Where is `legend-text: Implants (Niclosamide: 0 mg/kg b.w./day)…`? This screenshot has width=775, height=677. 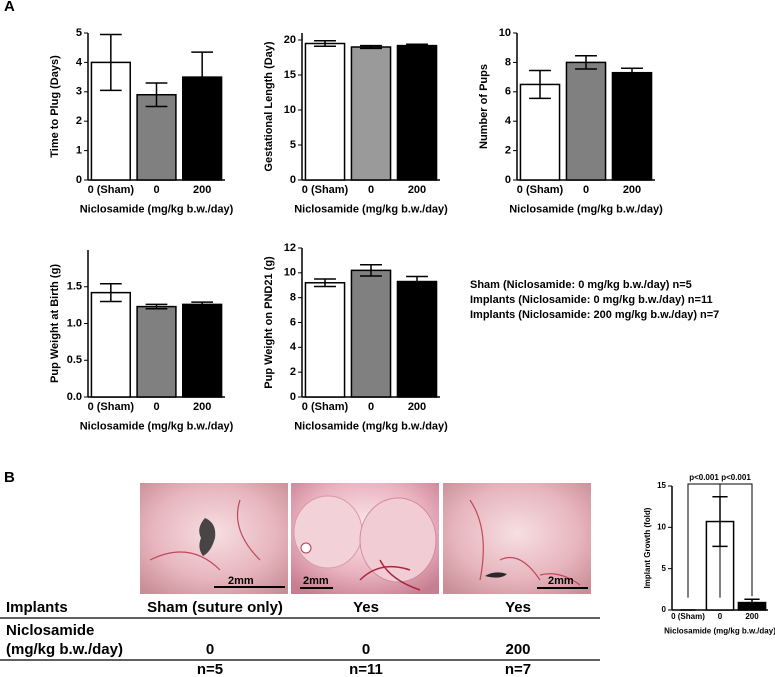
legend-text: Implants (Niclosamide: 0 mg/kg b.w./day)… is located at coordinates (591, 300).